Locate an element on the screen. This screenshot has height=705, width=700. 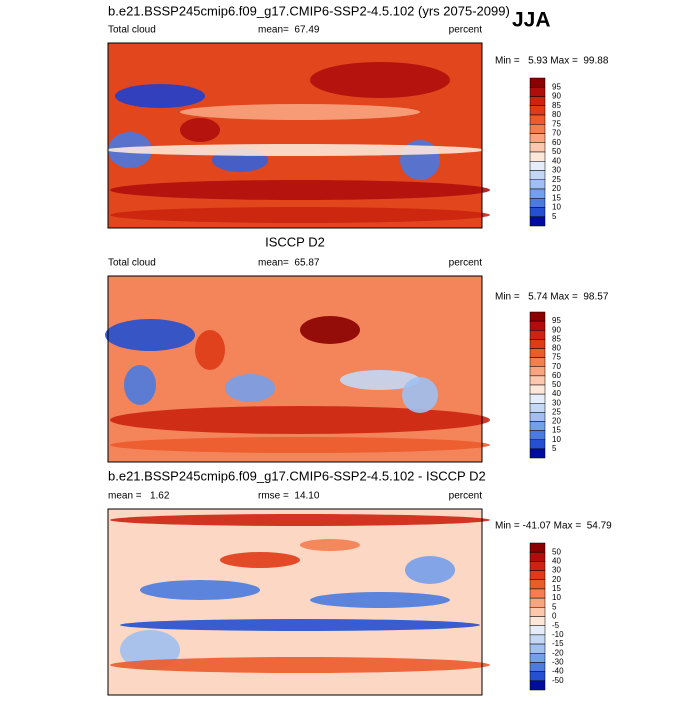
map-background is located at coordinates (295, 369).